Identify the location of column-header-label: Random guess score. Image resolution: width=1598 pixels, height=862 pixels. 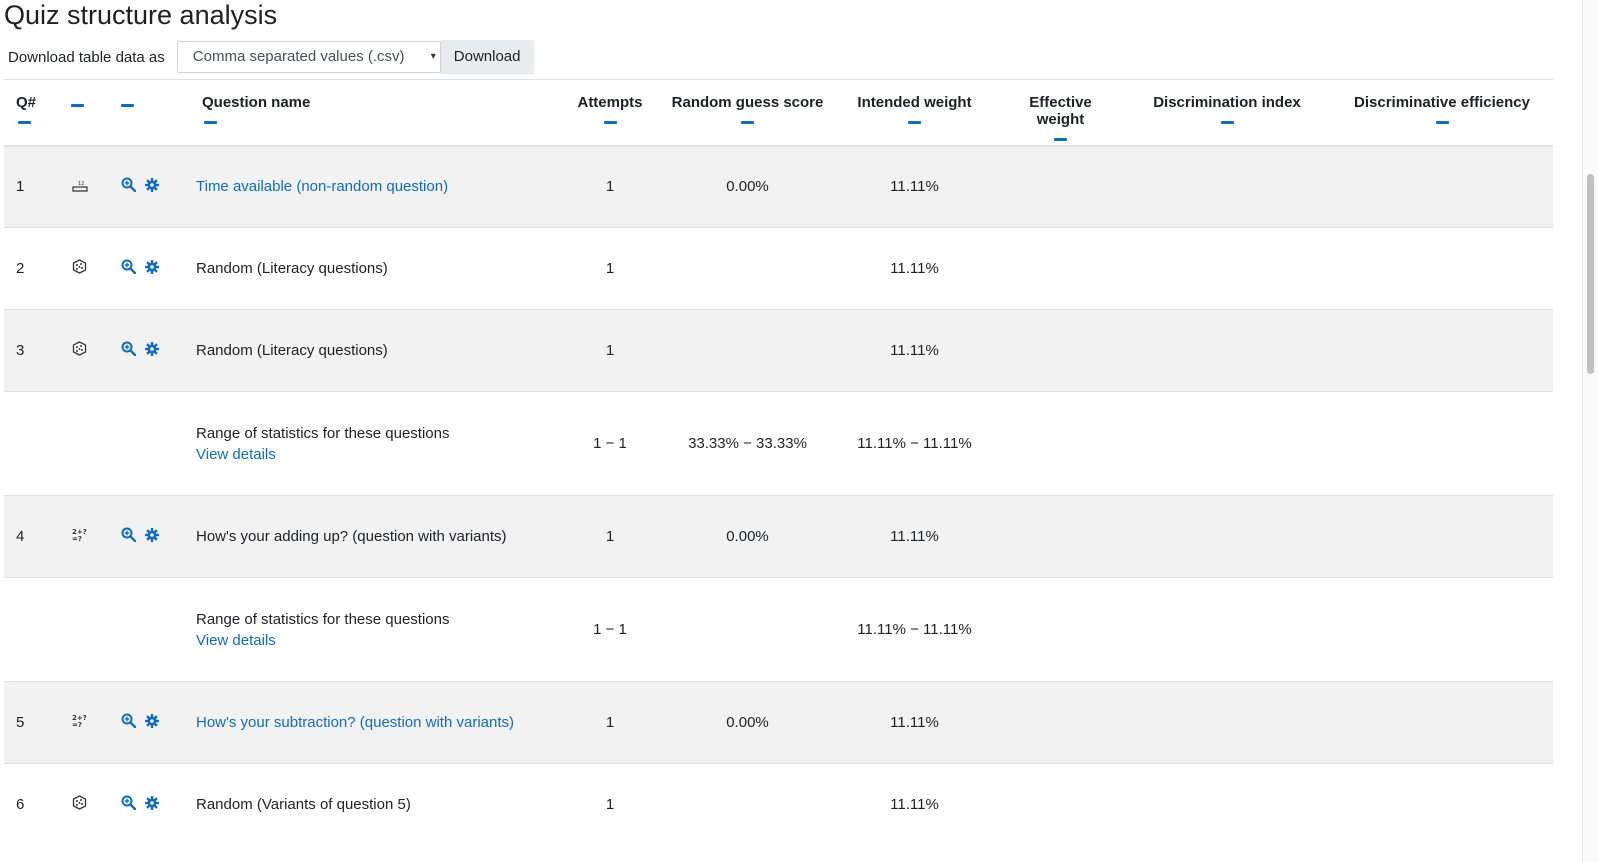
(747, 102).